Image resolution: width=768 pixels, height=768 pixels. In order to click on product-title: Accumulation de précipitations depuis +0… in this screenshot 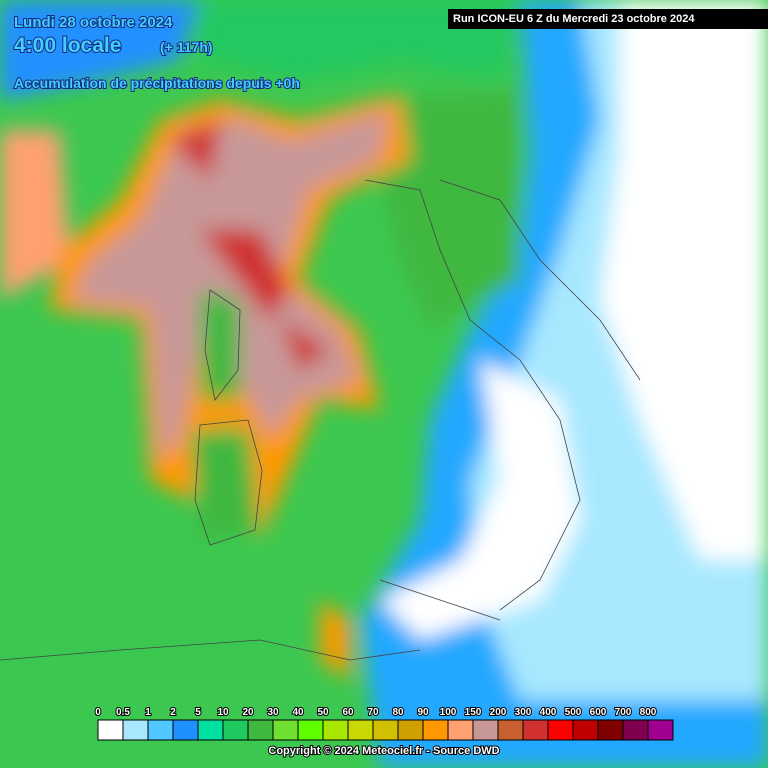, I will do `click(157, 83)`.